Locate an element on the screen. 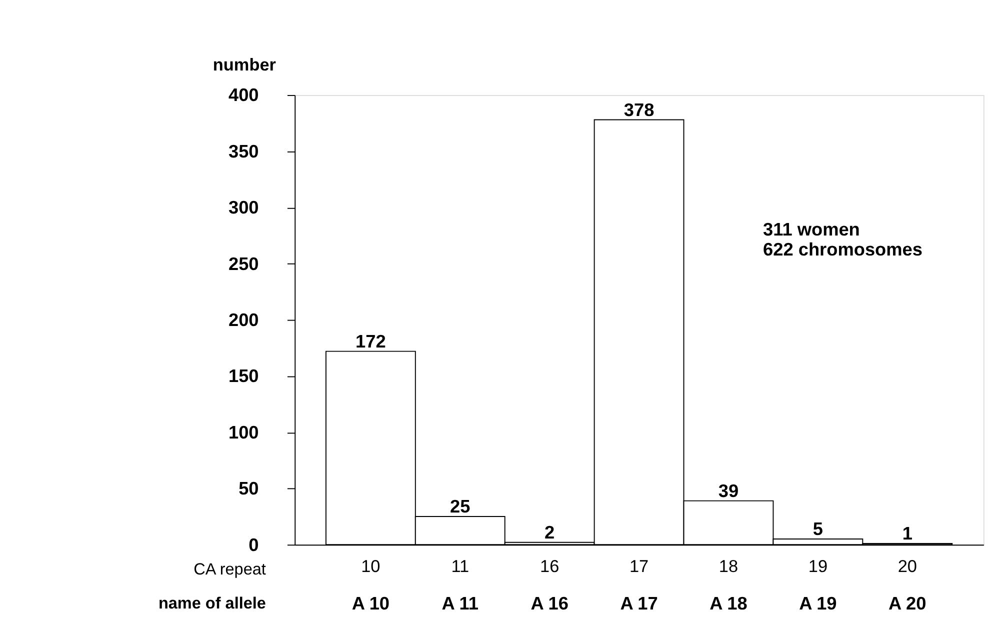  y-tick-label: 50 is located at coordinates (248, 488).